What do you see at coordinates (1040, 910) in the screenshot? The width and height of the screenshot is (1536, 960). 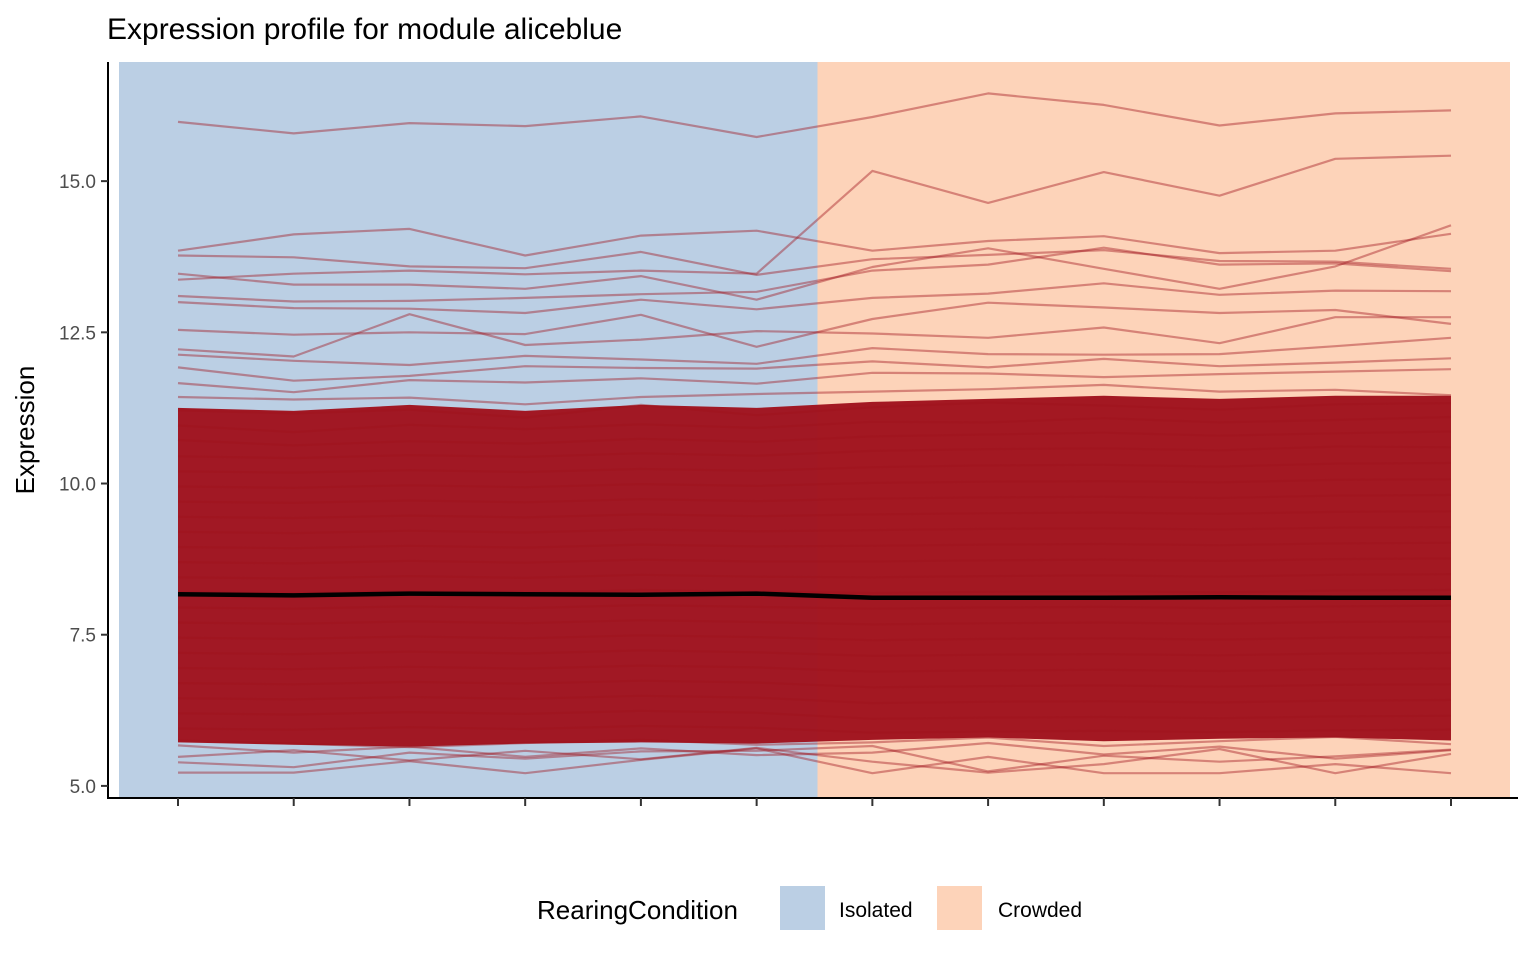 I see `legend-label-crowded: Crowded` at bounding box center [1040, 910].